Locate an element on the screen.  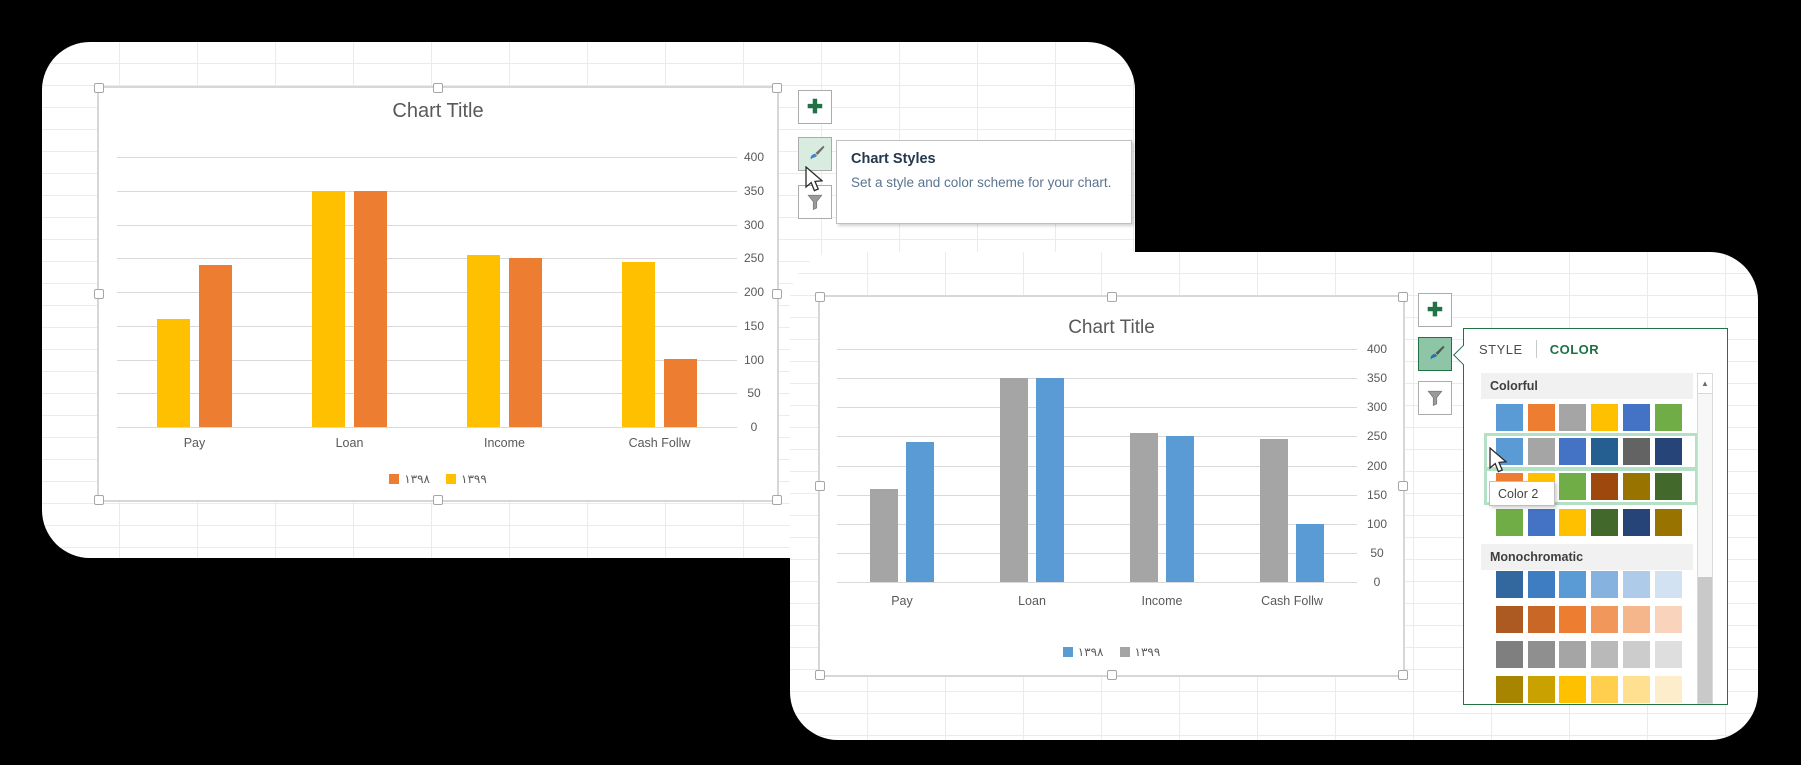
legend-label: ۱۳۹۸ is located at coordinates (417, 479).